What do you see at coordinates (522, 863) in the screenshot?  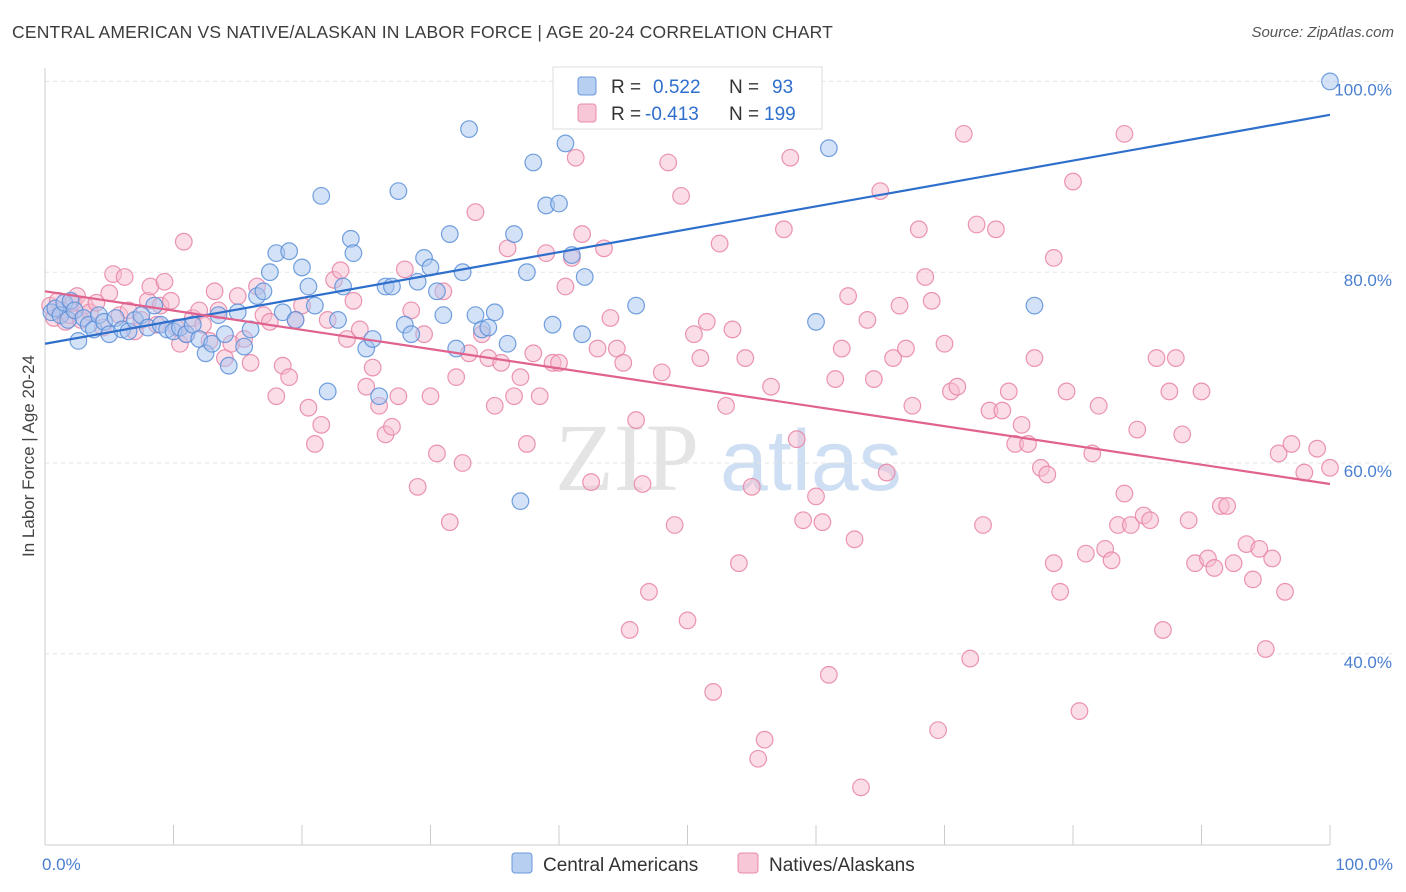 I see `legend-swatch-central-americans` at bounding box center [522, 863].